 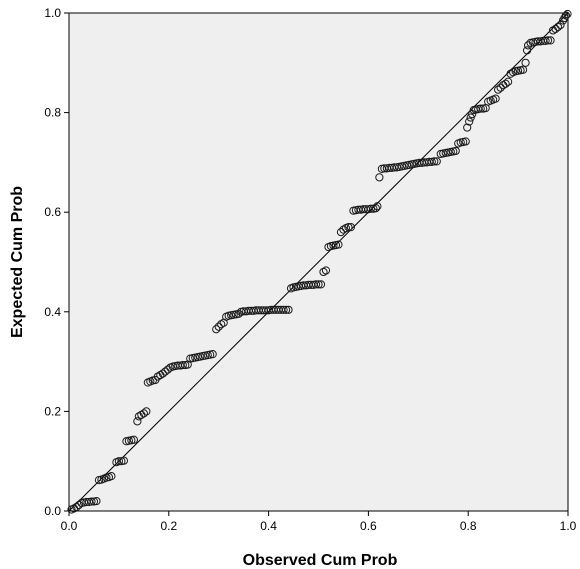 What do you see at coordinates (468, 526) in the screenshot?
I see `x-tick-label: 0.8` at bounding box center [468, 526].